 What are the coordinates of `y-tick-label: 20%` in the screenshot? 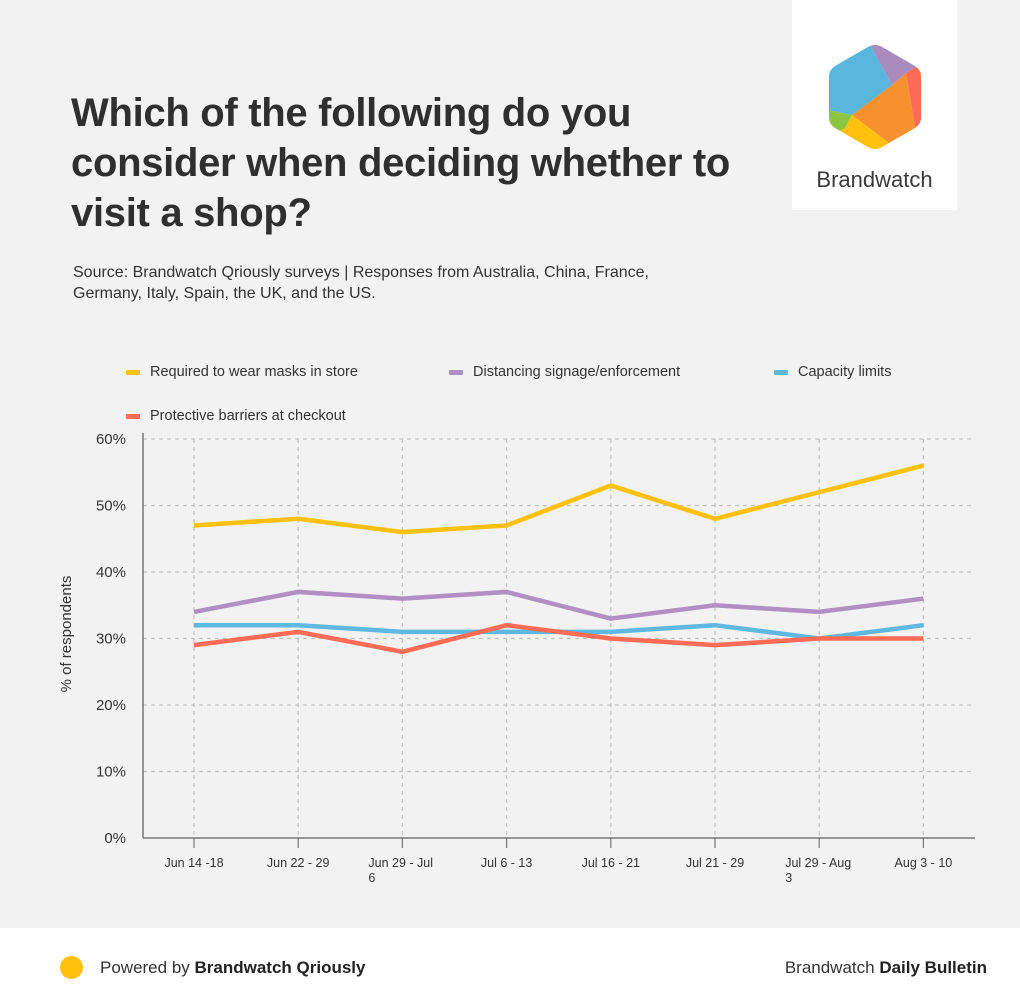 It's located at (111, 705).